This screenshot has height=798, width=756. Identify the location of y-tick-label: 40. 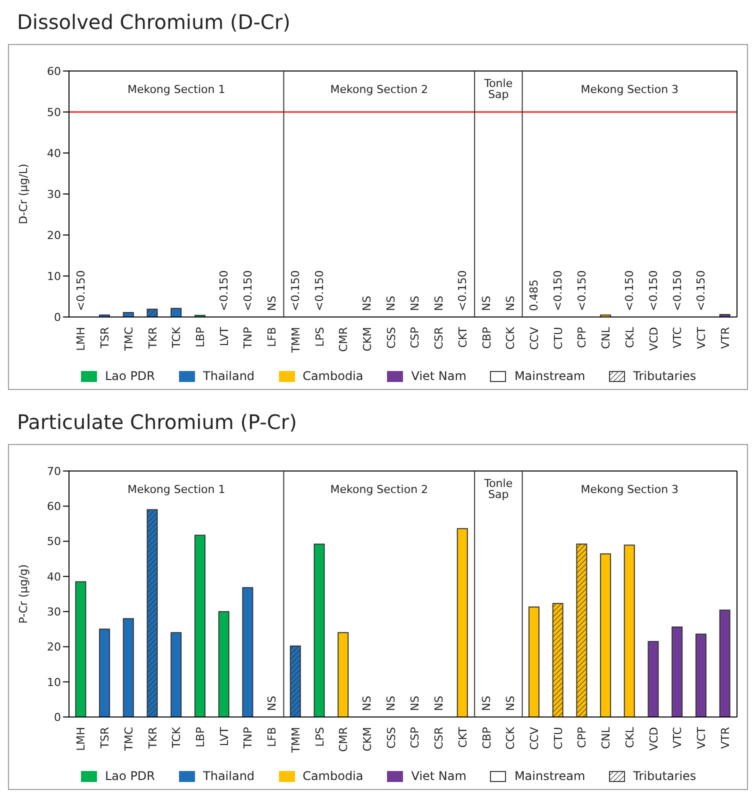
(54, 153).